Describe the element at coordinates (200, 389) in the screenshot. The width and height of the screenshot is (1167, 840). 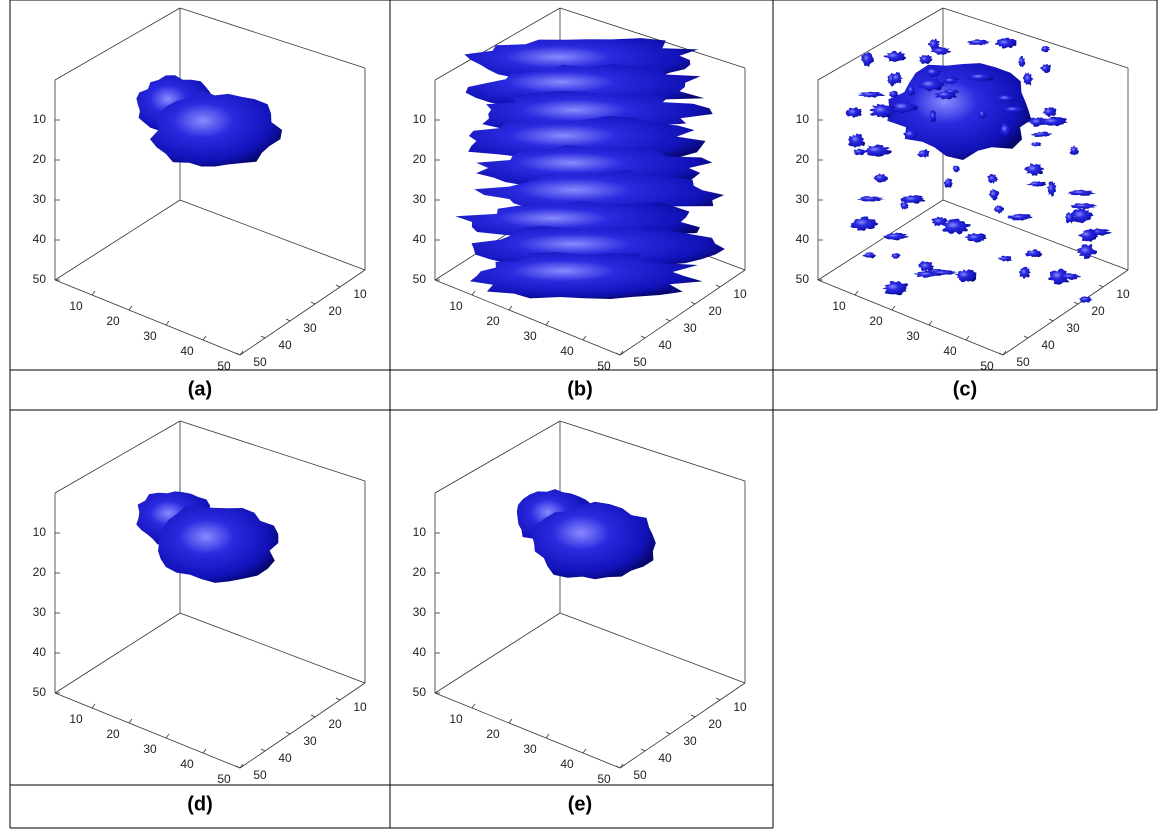
I see `caption: (a)` at that location.